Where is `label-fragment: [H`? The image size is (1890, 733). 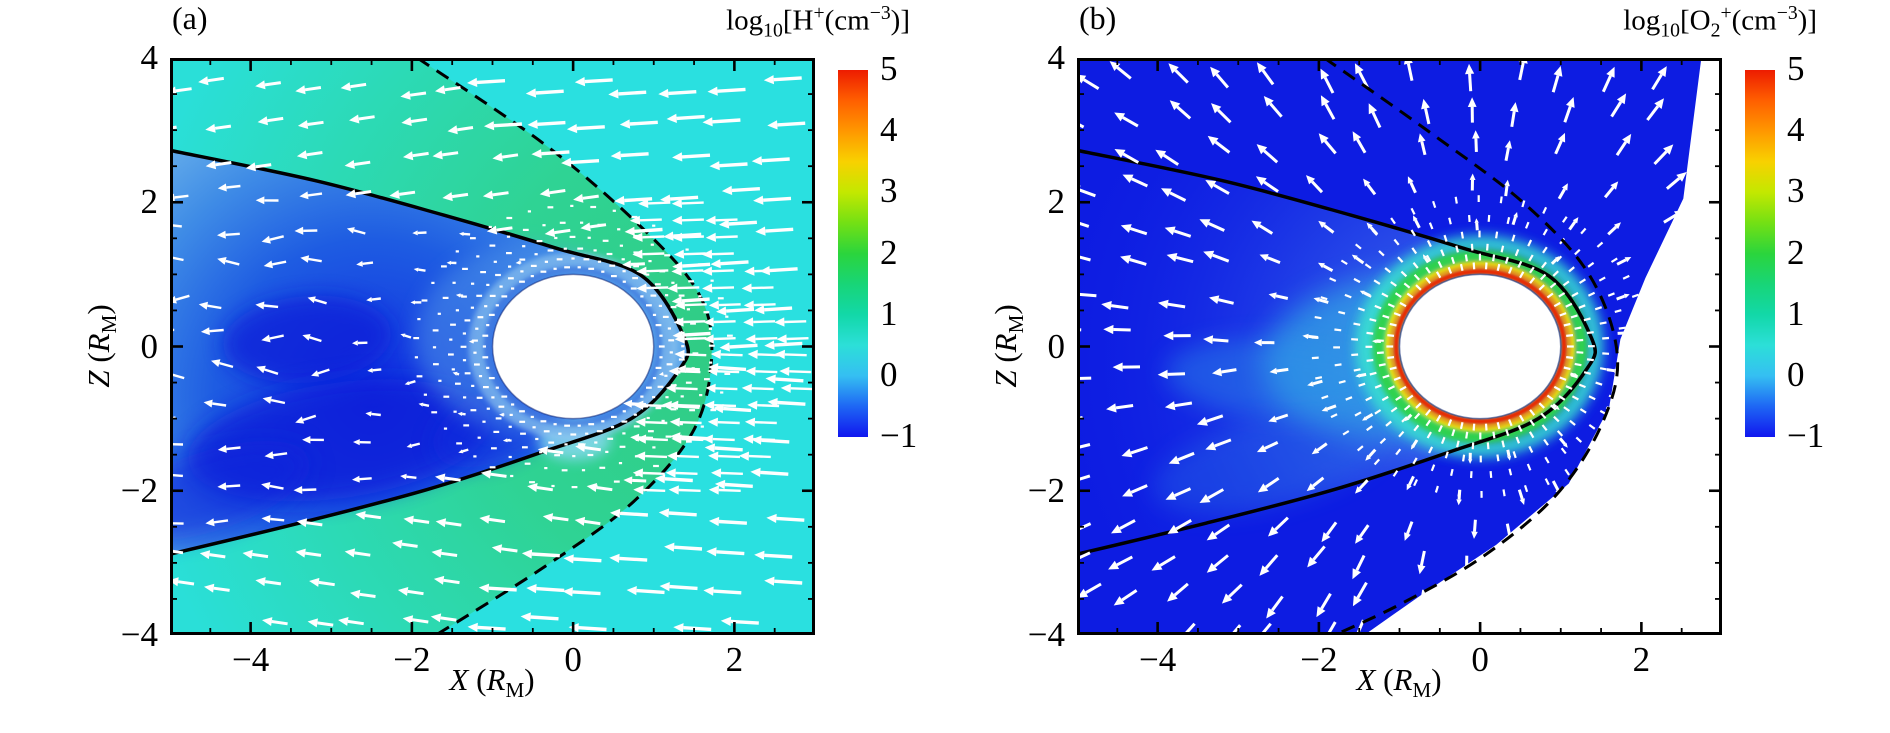
label-fragment: [H is located at coordinates (798, 20).